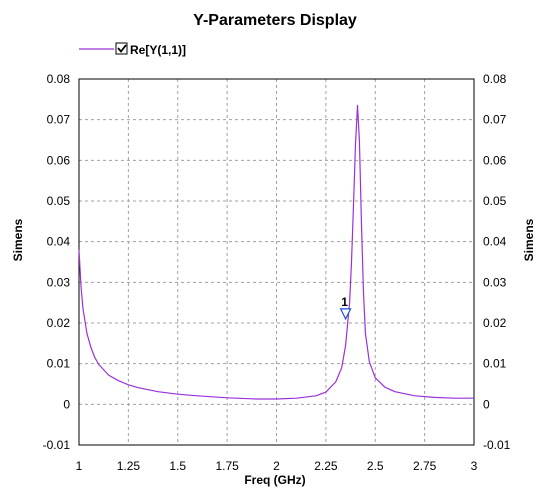 The height and width of the screenshot is (491, 542). Describe the element at coordinates (57, 445) in the screenshot. I see `y-tick-label-left: -0.01` at that location.